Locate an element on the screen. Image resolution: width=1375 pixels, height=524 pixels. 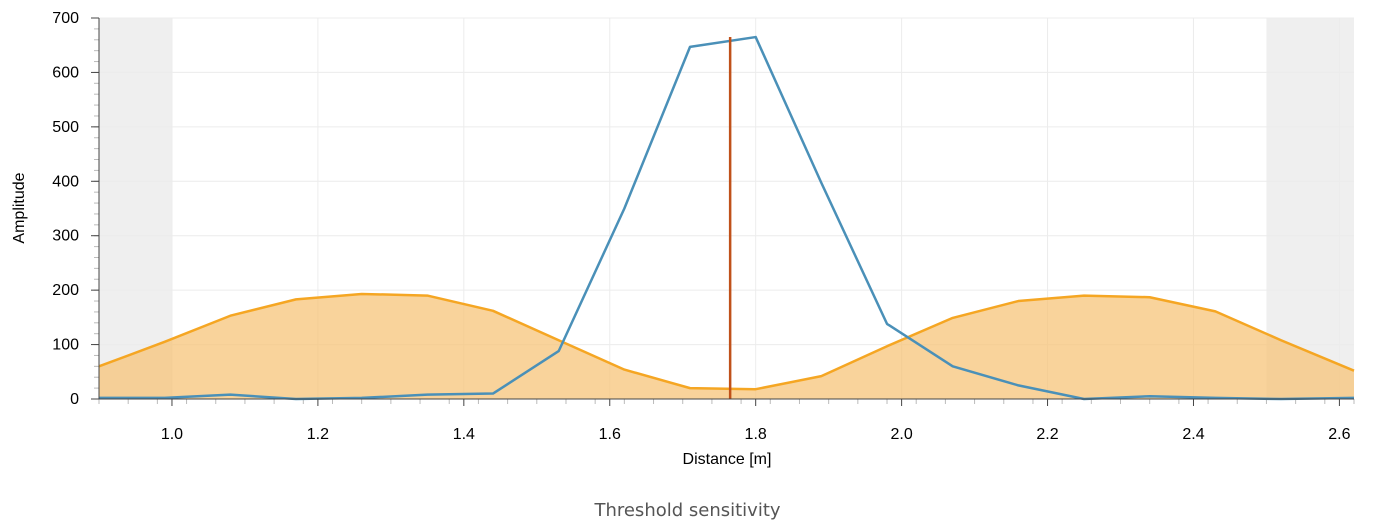
x-tick-label: 1.6 is located at coordinates (610, 434).